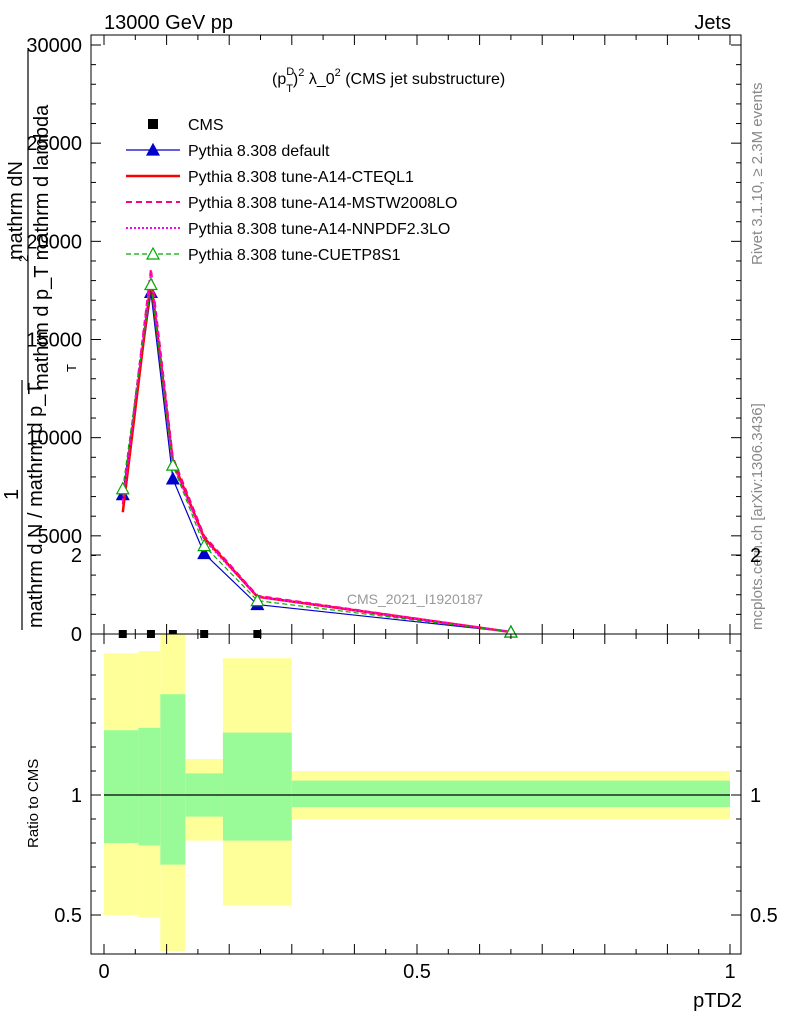 The width and height of the screenshot is (786, 1024). What do you see at coordinates (23, 258) in the screenshot?
I see `y-label-sub-2: 2` at bounding box center [23, 258].